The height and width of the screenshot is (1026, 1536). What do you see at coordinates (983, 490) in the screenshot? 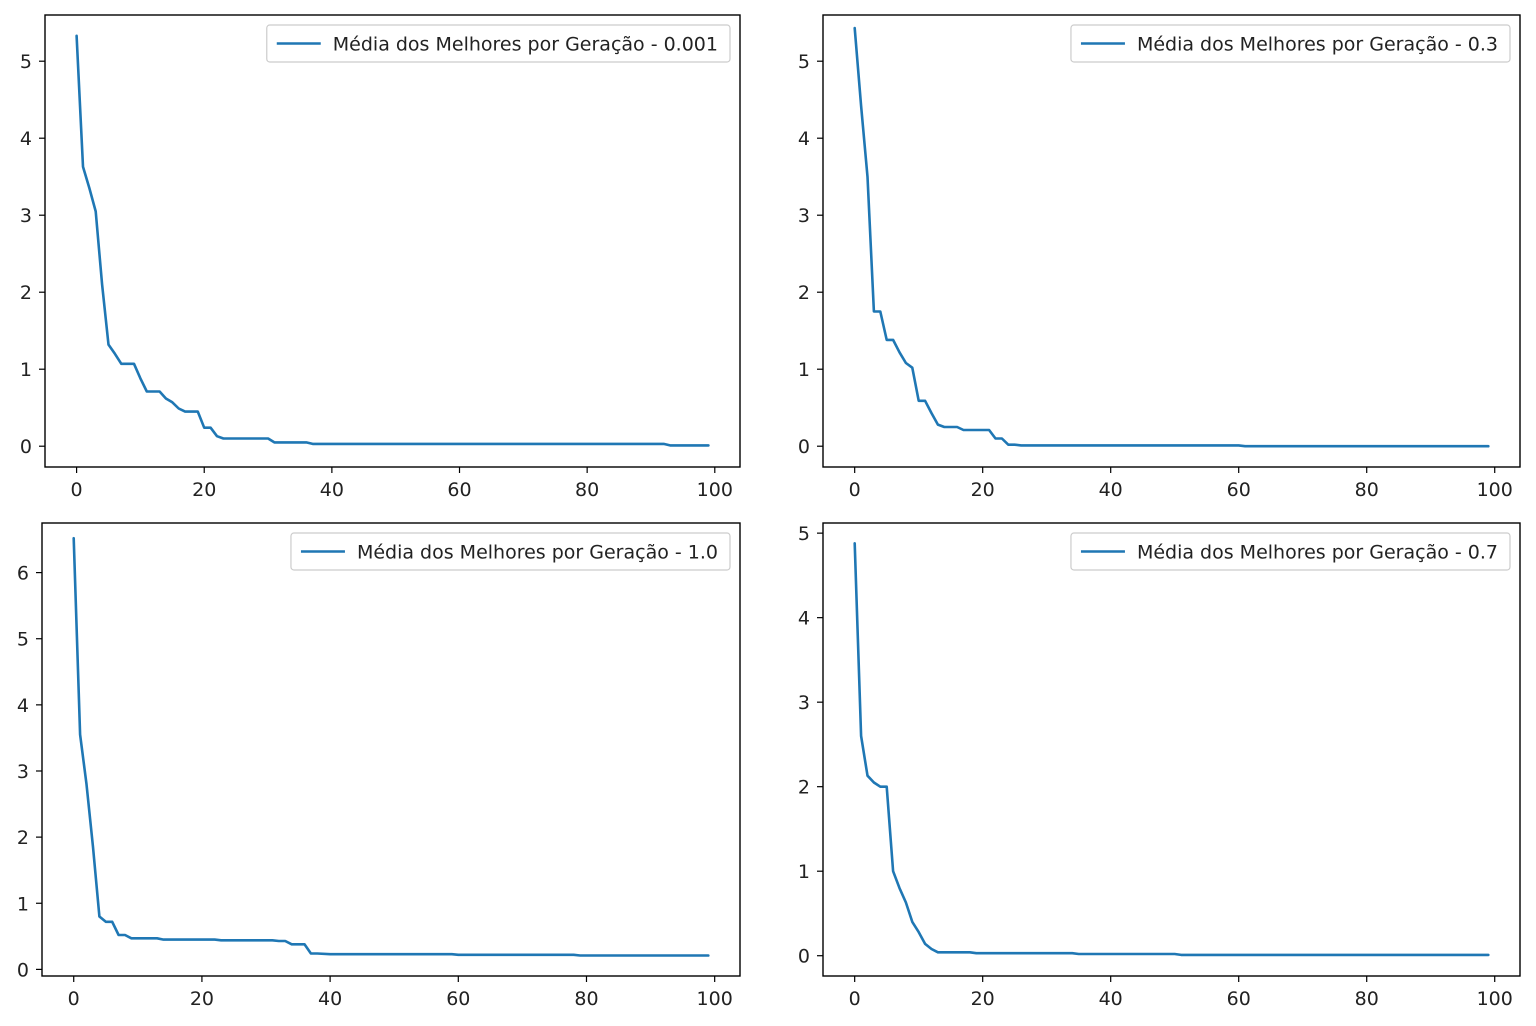
I see `x-tick-label: 20` at bounding box center [983, 490].